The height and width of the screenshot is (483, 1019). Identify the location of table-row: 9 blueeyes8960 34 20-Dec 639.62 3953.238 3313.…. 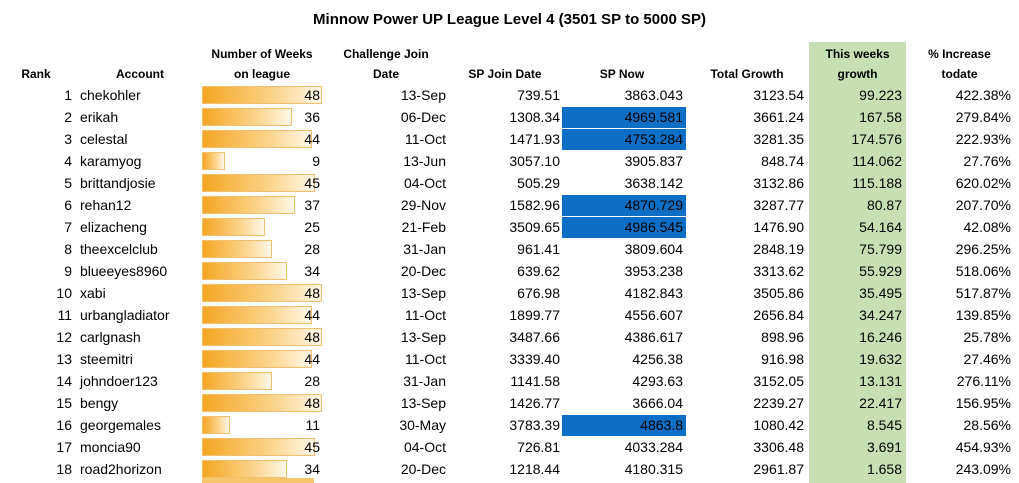
(509, 271).